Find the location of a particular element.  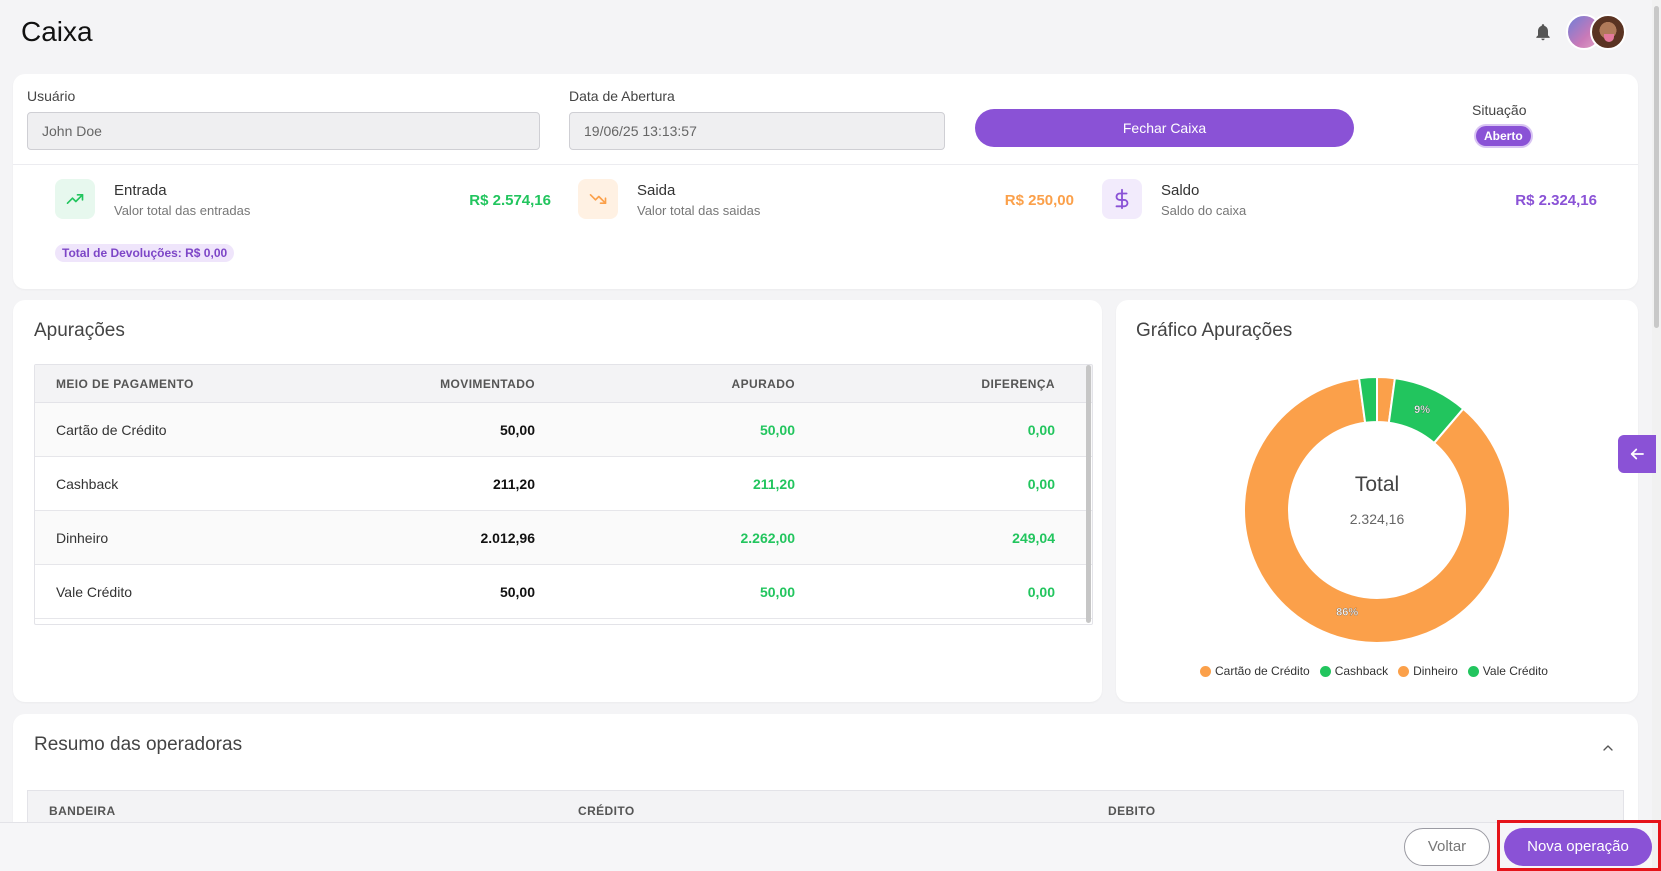

chevron-up-icon is located at coordinates (1608, 748).